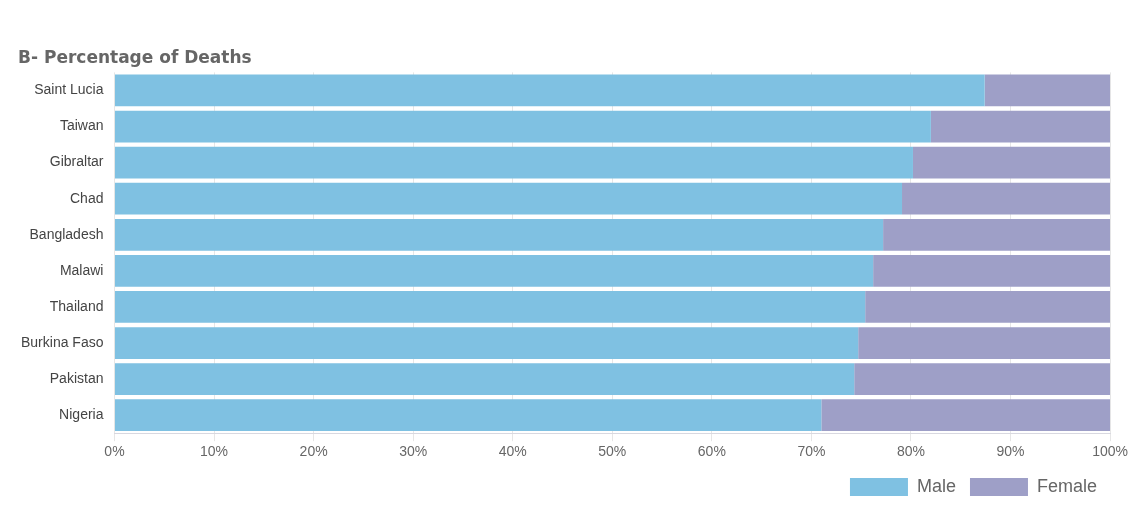 The height and width of the screenshot is (514, 1139). I want to click on x-tick-label: 50%, so click(612, 451).